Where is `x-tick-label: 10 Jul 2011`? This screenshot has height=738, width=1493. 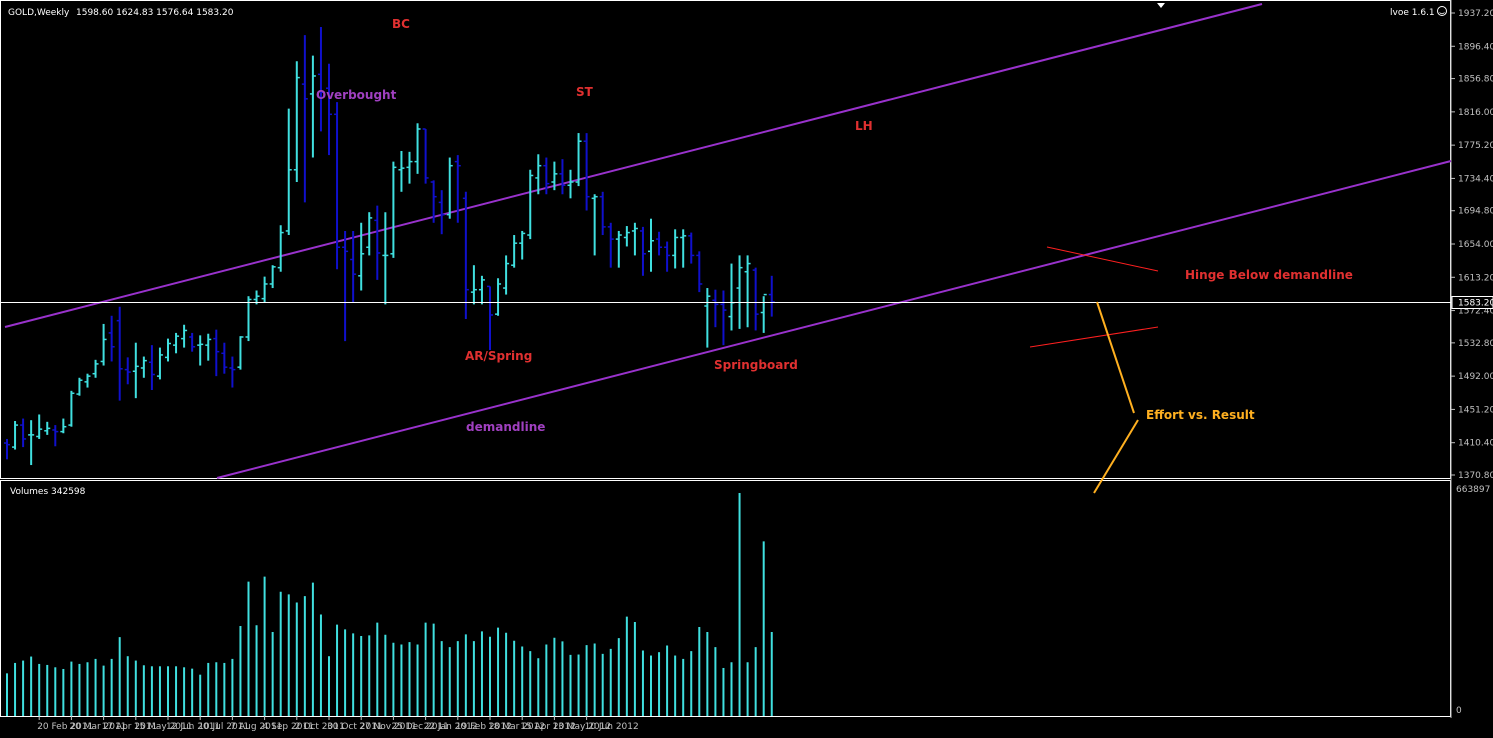 x-tick-label: 10 Jul 2011 is located at coordinates (223, 727).